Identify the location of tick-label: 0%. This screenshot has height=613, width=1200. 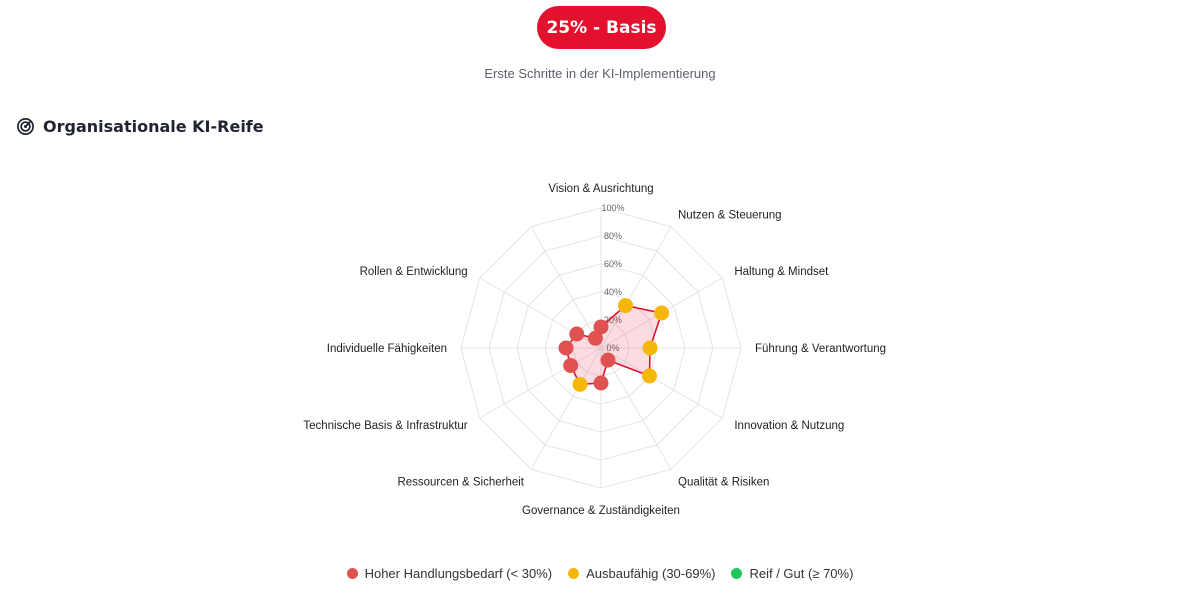
(612, 348).